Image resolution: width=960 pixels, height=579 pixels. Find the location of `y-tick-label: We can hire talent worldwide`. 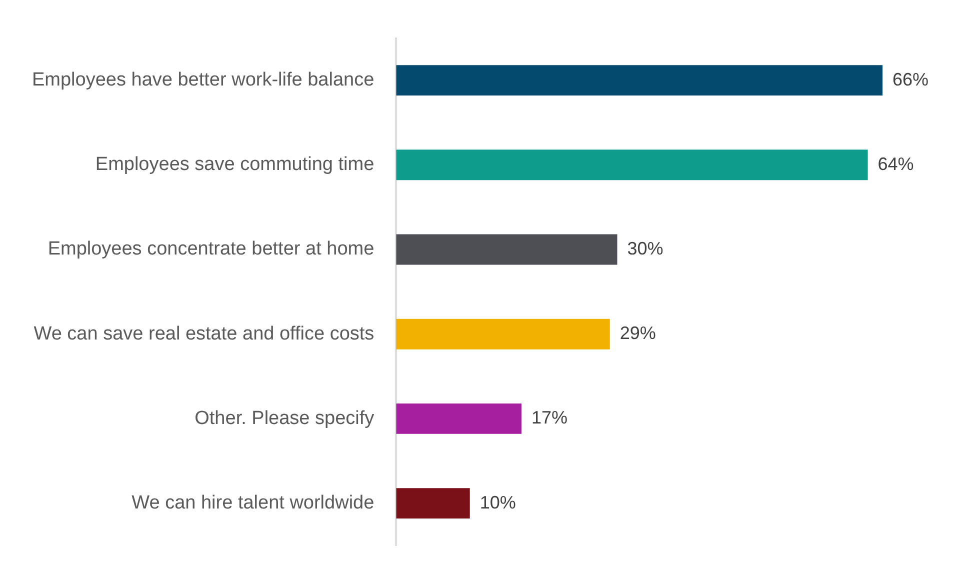

y-tick-label: We can hire talent worldwide is located at coordinates (253, 503).